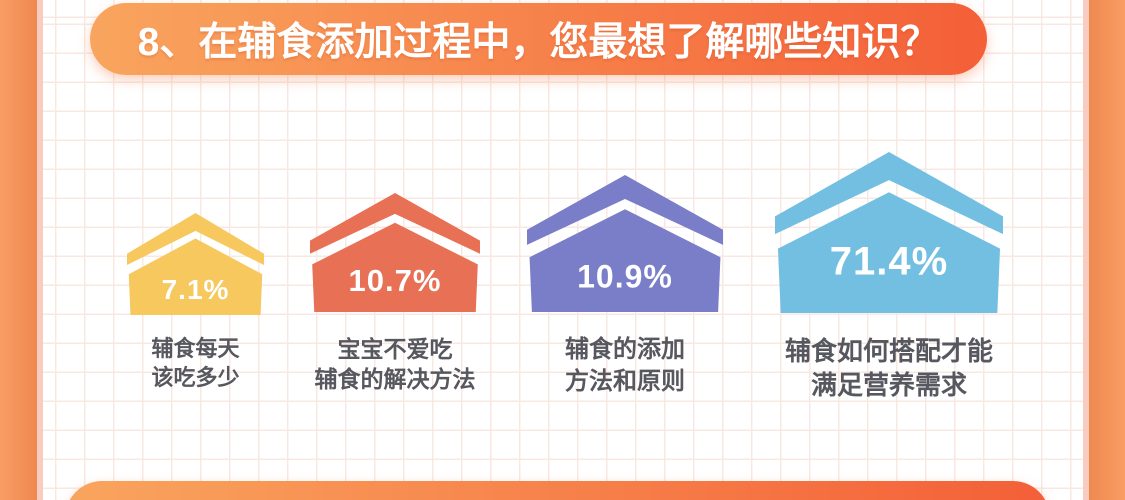 This screenshot has height=500, width=1125. I want to click on question-title-banner: 8、在辅食添加过程中，您最想了解哪些知识？, so click(538, 39).